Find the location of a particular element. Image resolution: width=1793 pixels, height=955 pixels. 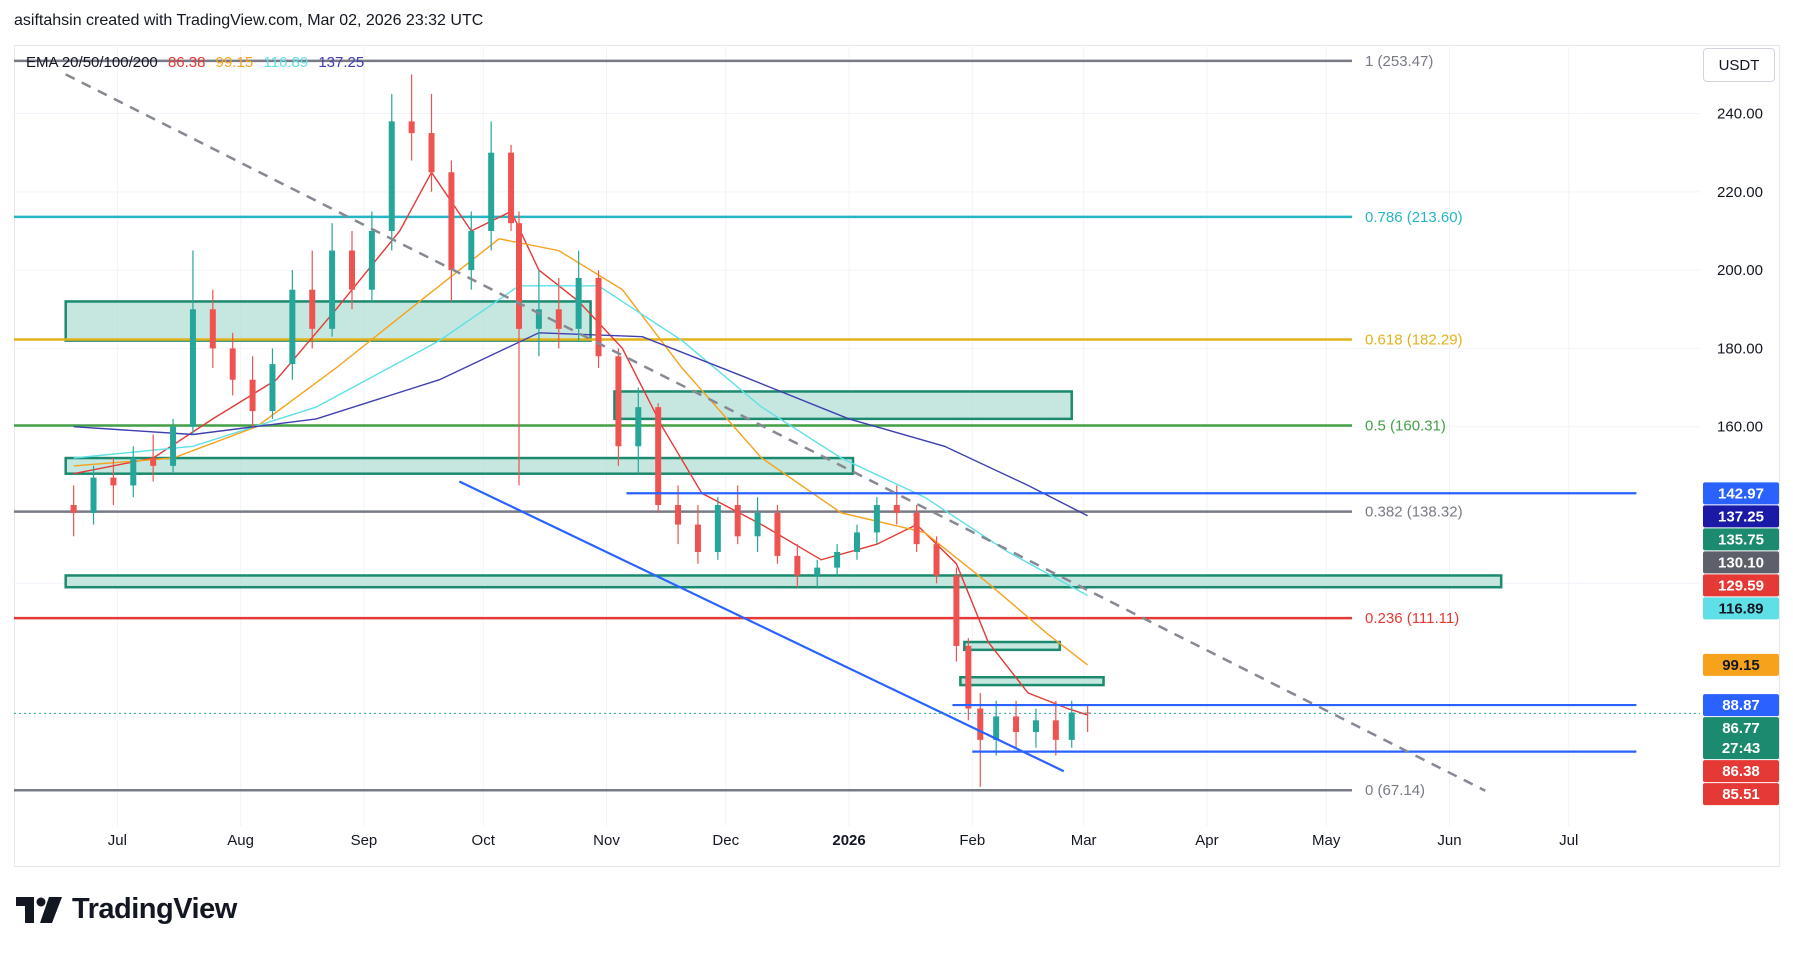

price-marker: 99.15 is located at coordinates (1741, 664).